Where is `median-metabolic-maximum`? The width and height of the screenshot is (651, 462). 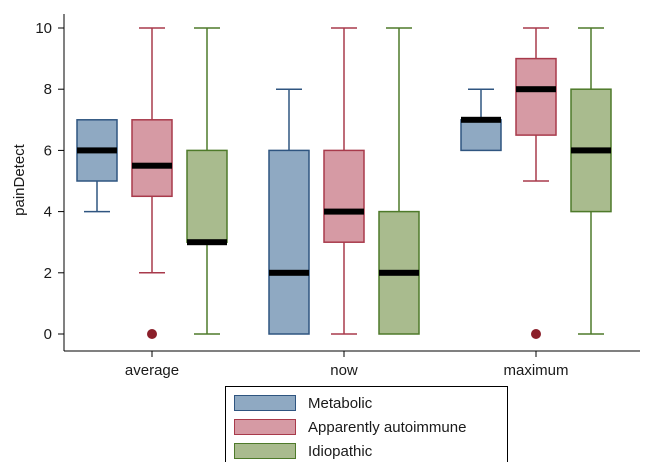
median-metabolic-maximum is located at coordinates (481, 119).